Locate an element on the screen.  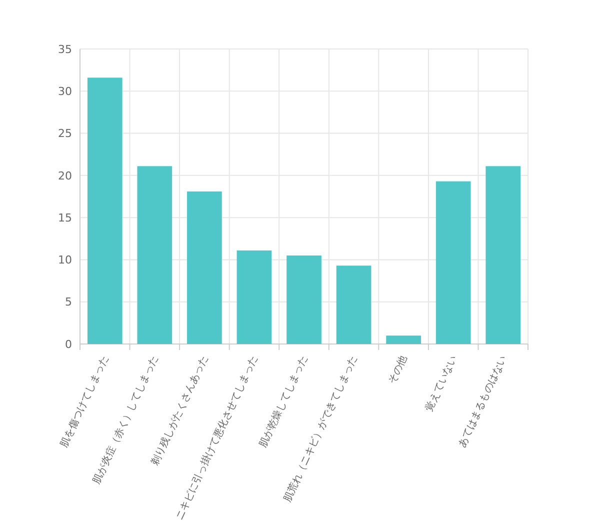
x-tick-label: 覚えていない is located at coordinates (441, 384).